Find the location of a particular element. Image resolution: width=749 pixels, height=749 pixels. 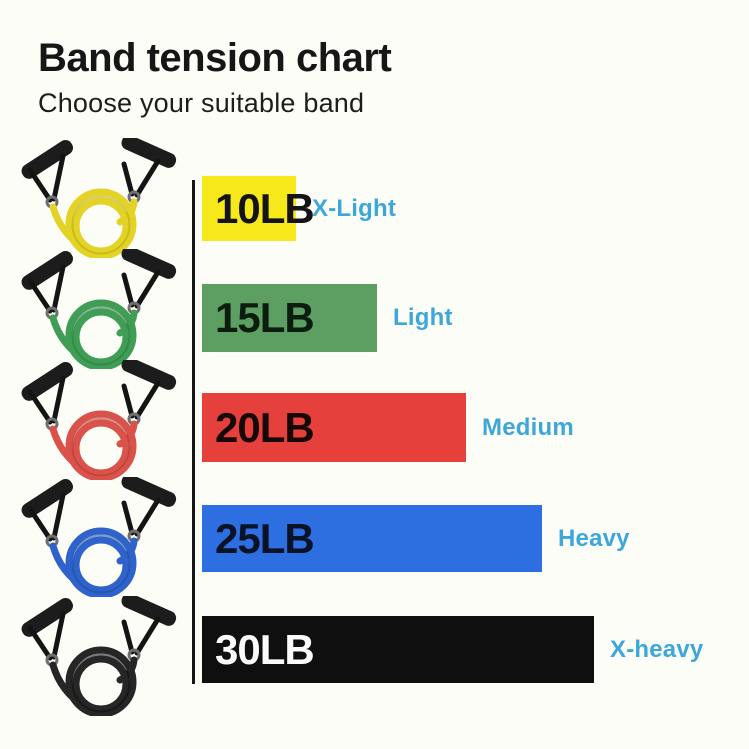

tension-bar-15lb: 15LB is located at coordinates (289, 318).